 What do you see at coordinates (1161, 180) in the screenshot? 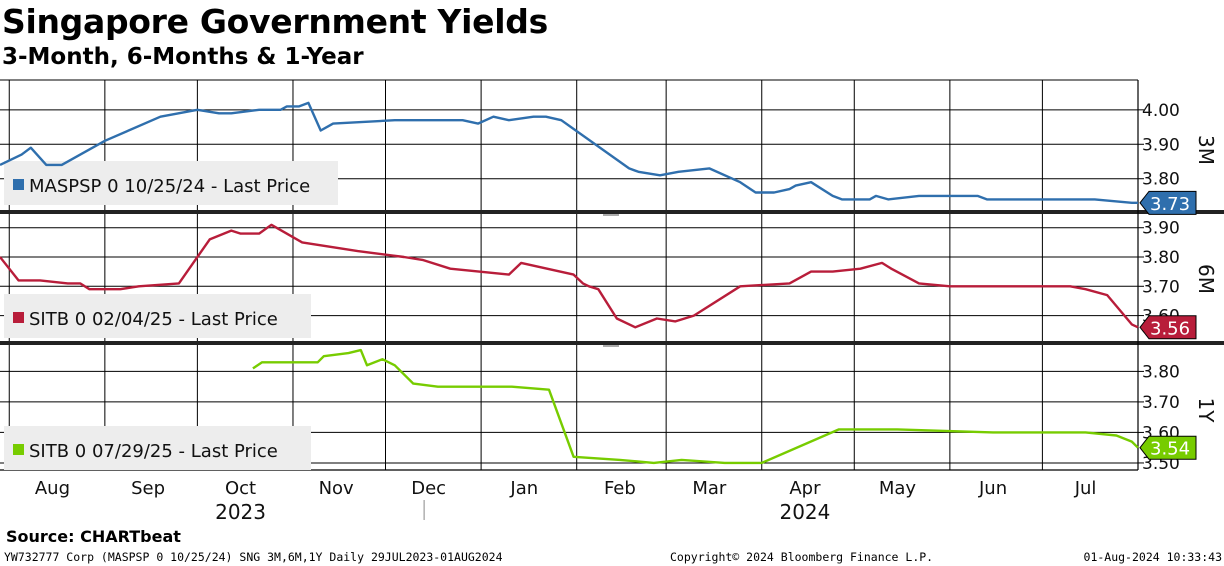
I see `y-tick-3M-2: 3.80` at bounding box center [1161, 180].